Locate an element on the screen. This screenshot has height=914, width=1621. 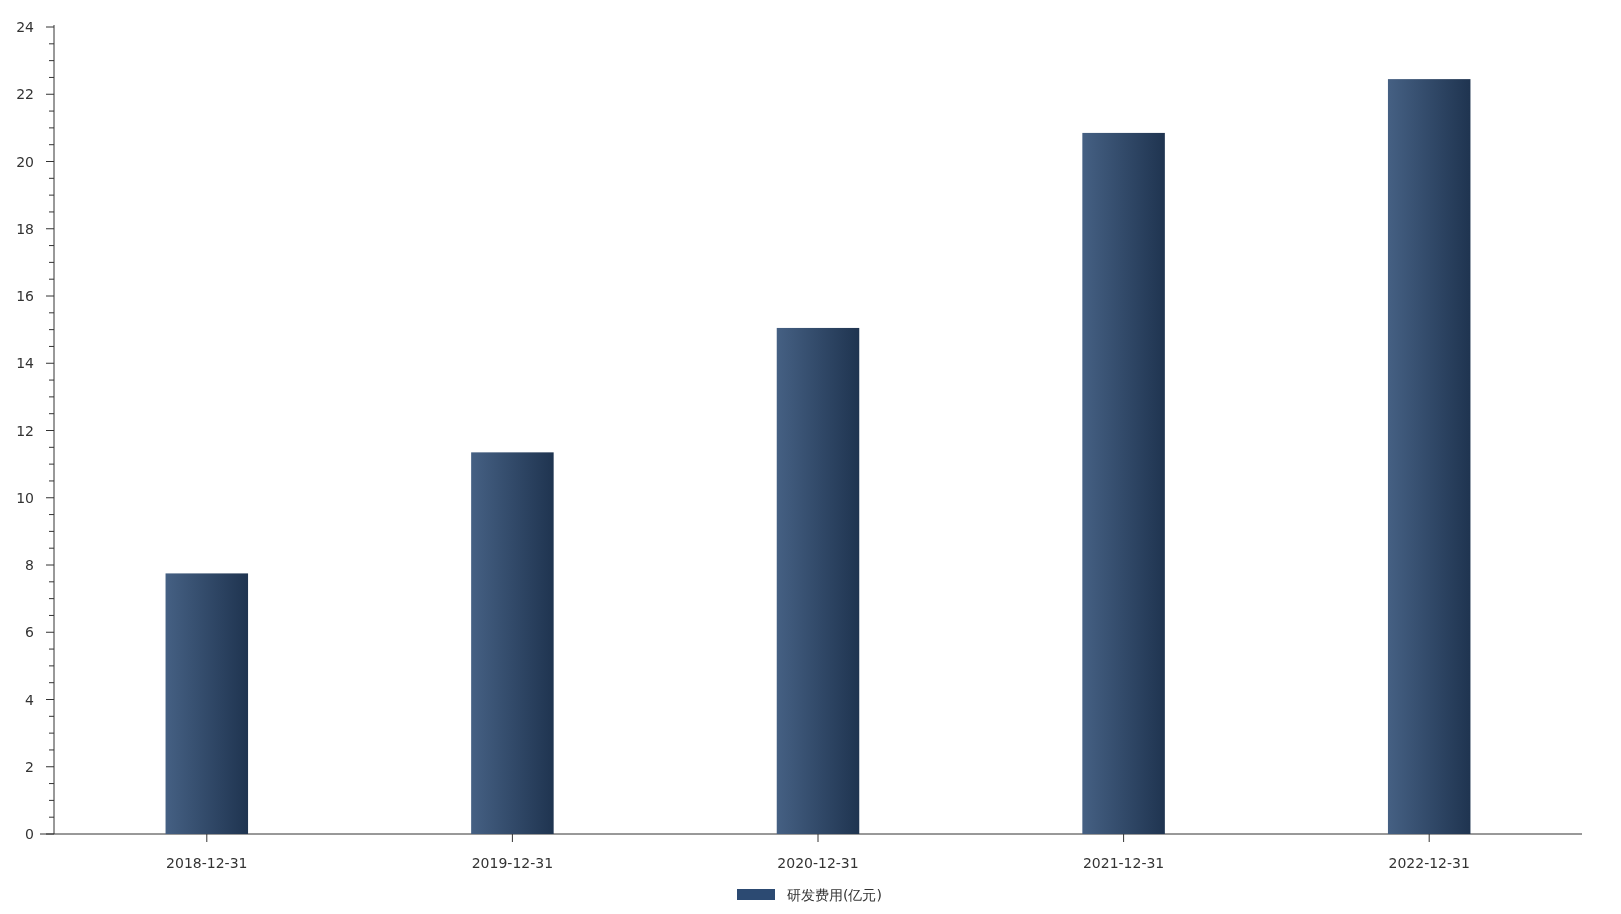
y-tick-label: 6 is located at coordinates (30, 632).